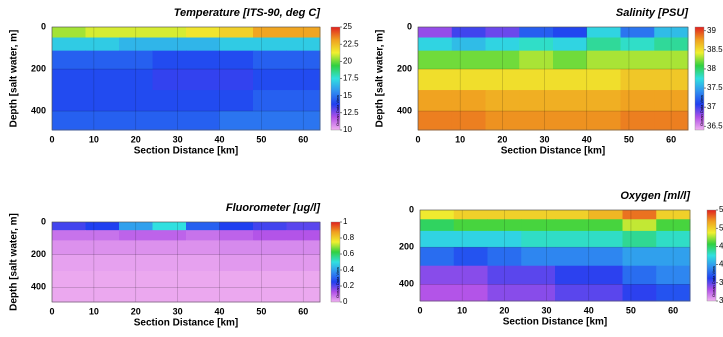 The width and height of the screenshot is (723, 337). What do you see at coordinates (349, 285) in the screenshot?
I see `colorbar-tick-label: 0.2` at bounding box center [349, 285].